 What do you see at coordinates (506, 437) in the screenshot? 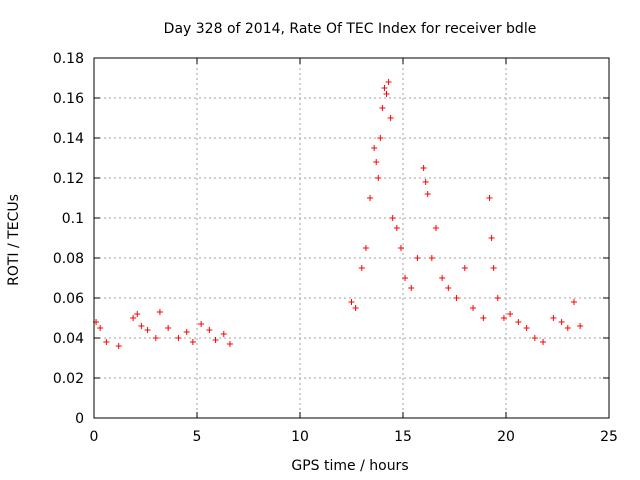
I see `x-tick-label: 20` at bounding box center [506, 437].